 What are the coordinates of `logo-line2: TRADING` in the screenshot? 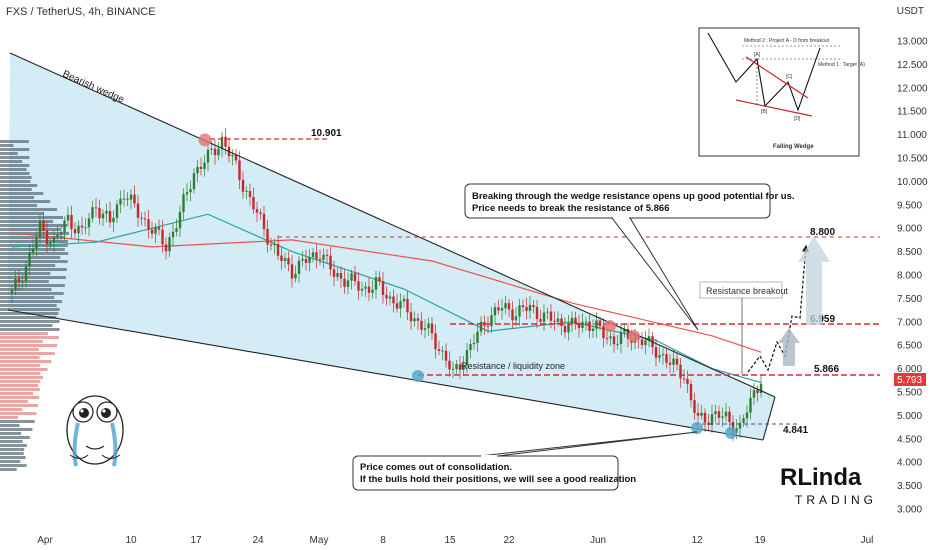 It's located at (836, 500).